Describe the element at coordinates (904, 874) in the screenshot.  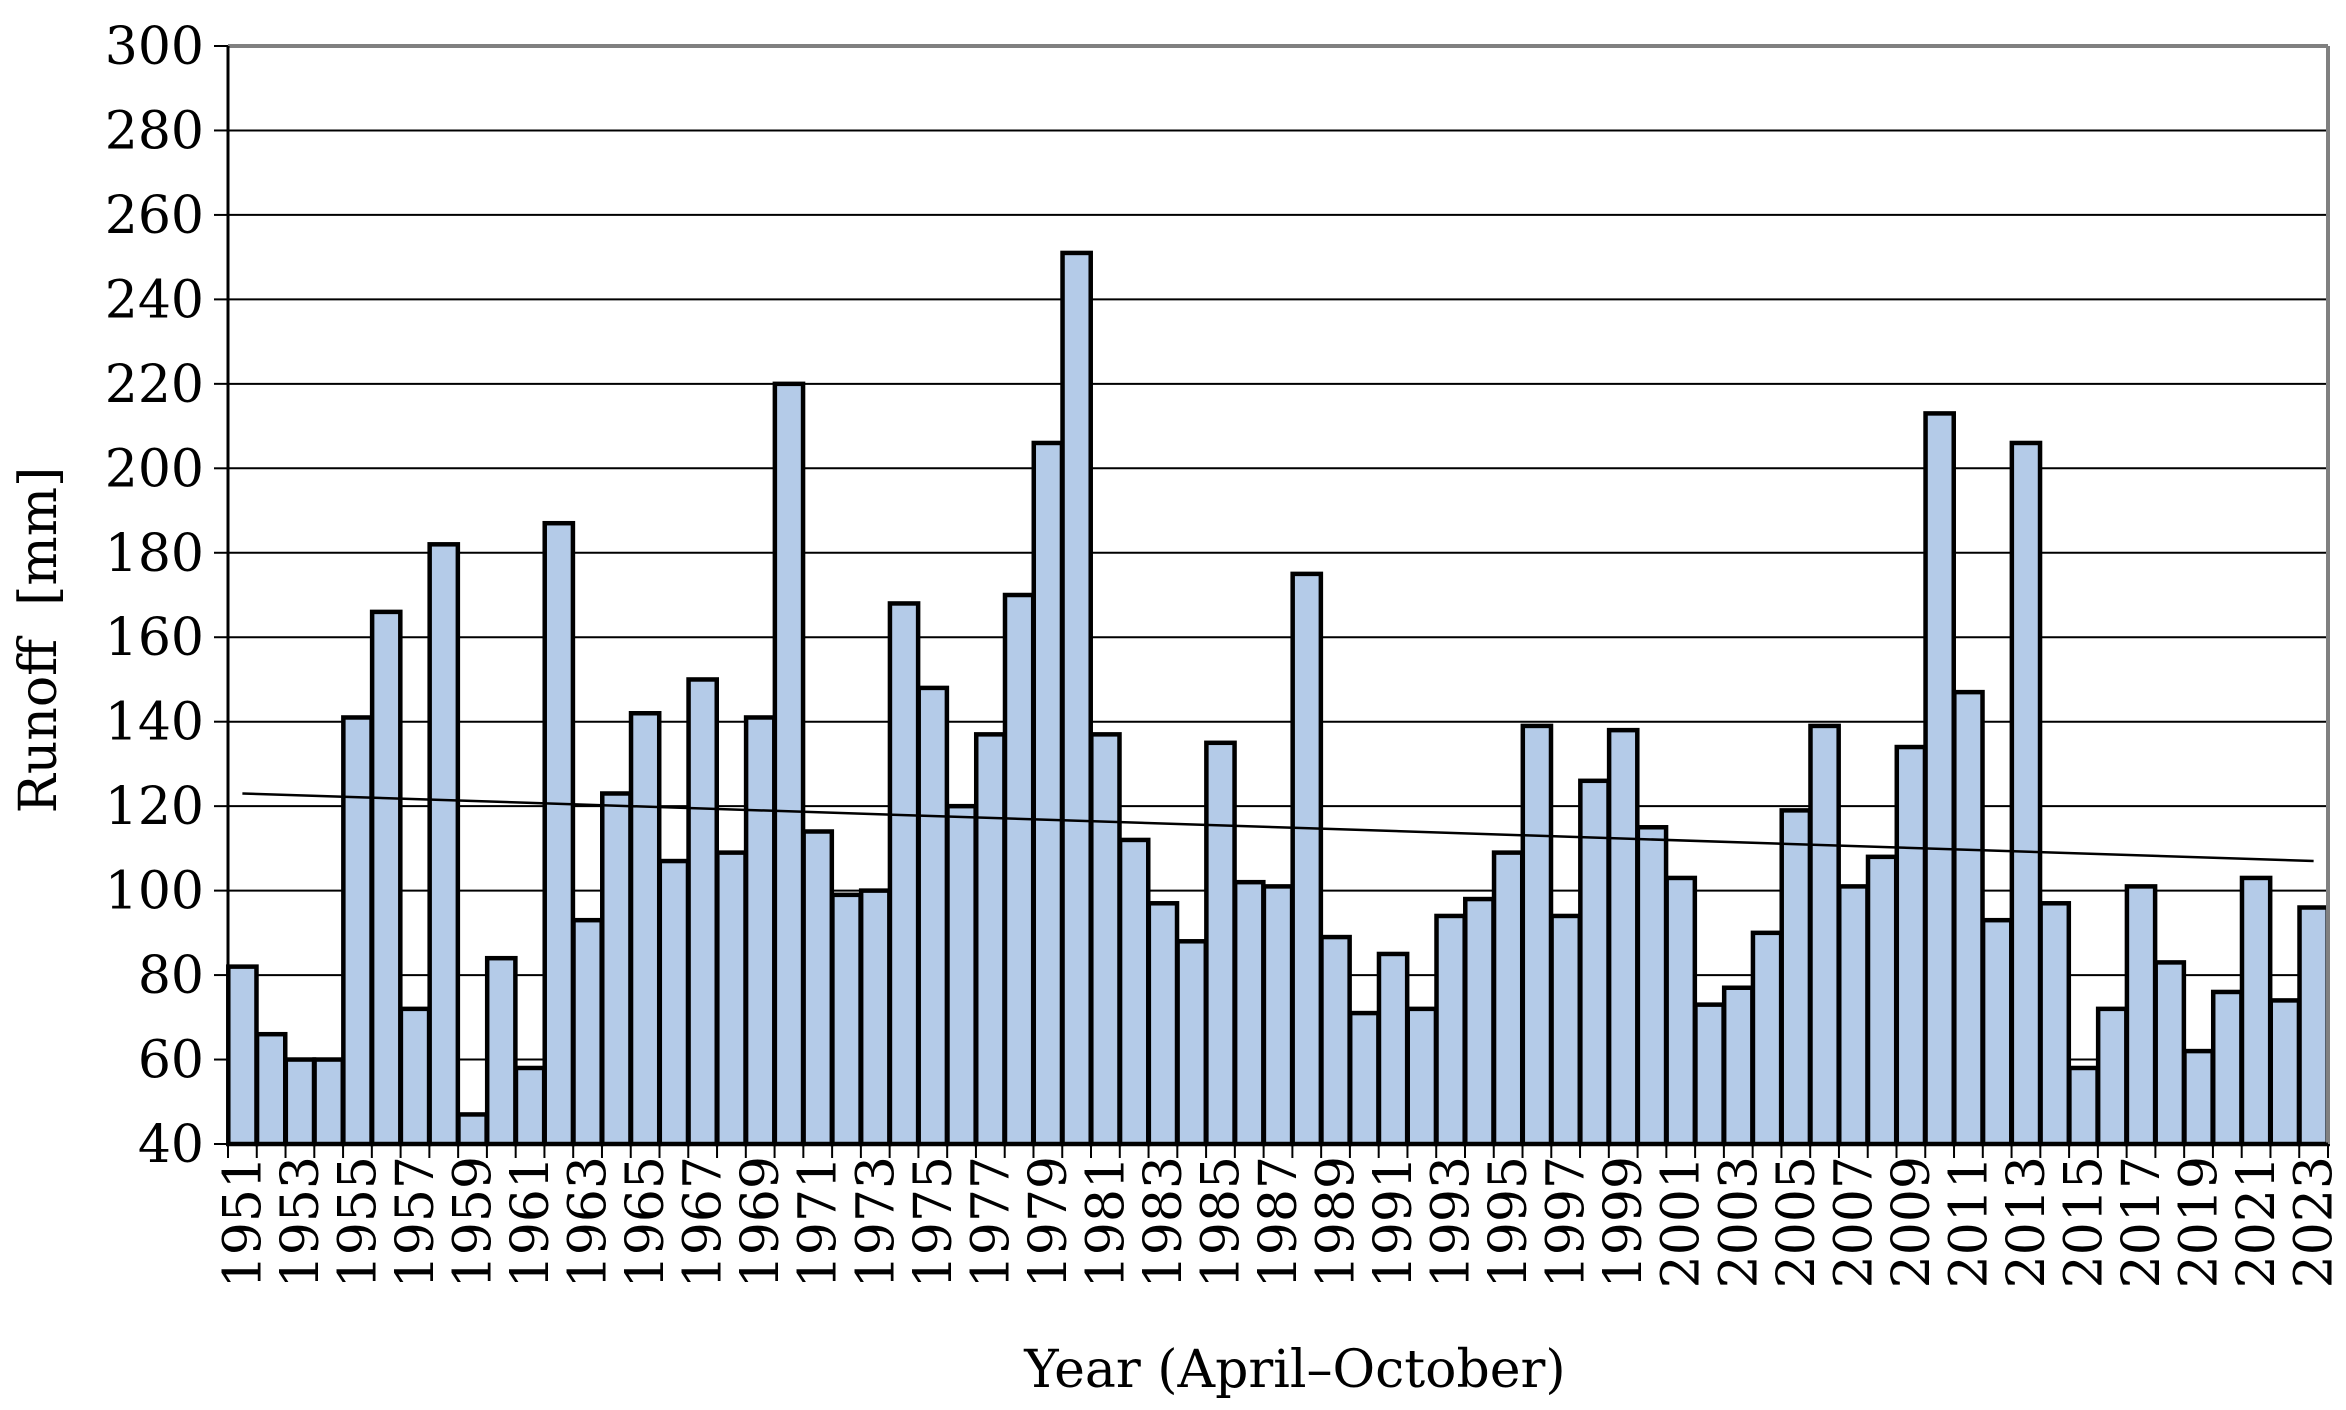
I see `bar-1974` at that location.